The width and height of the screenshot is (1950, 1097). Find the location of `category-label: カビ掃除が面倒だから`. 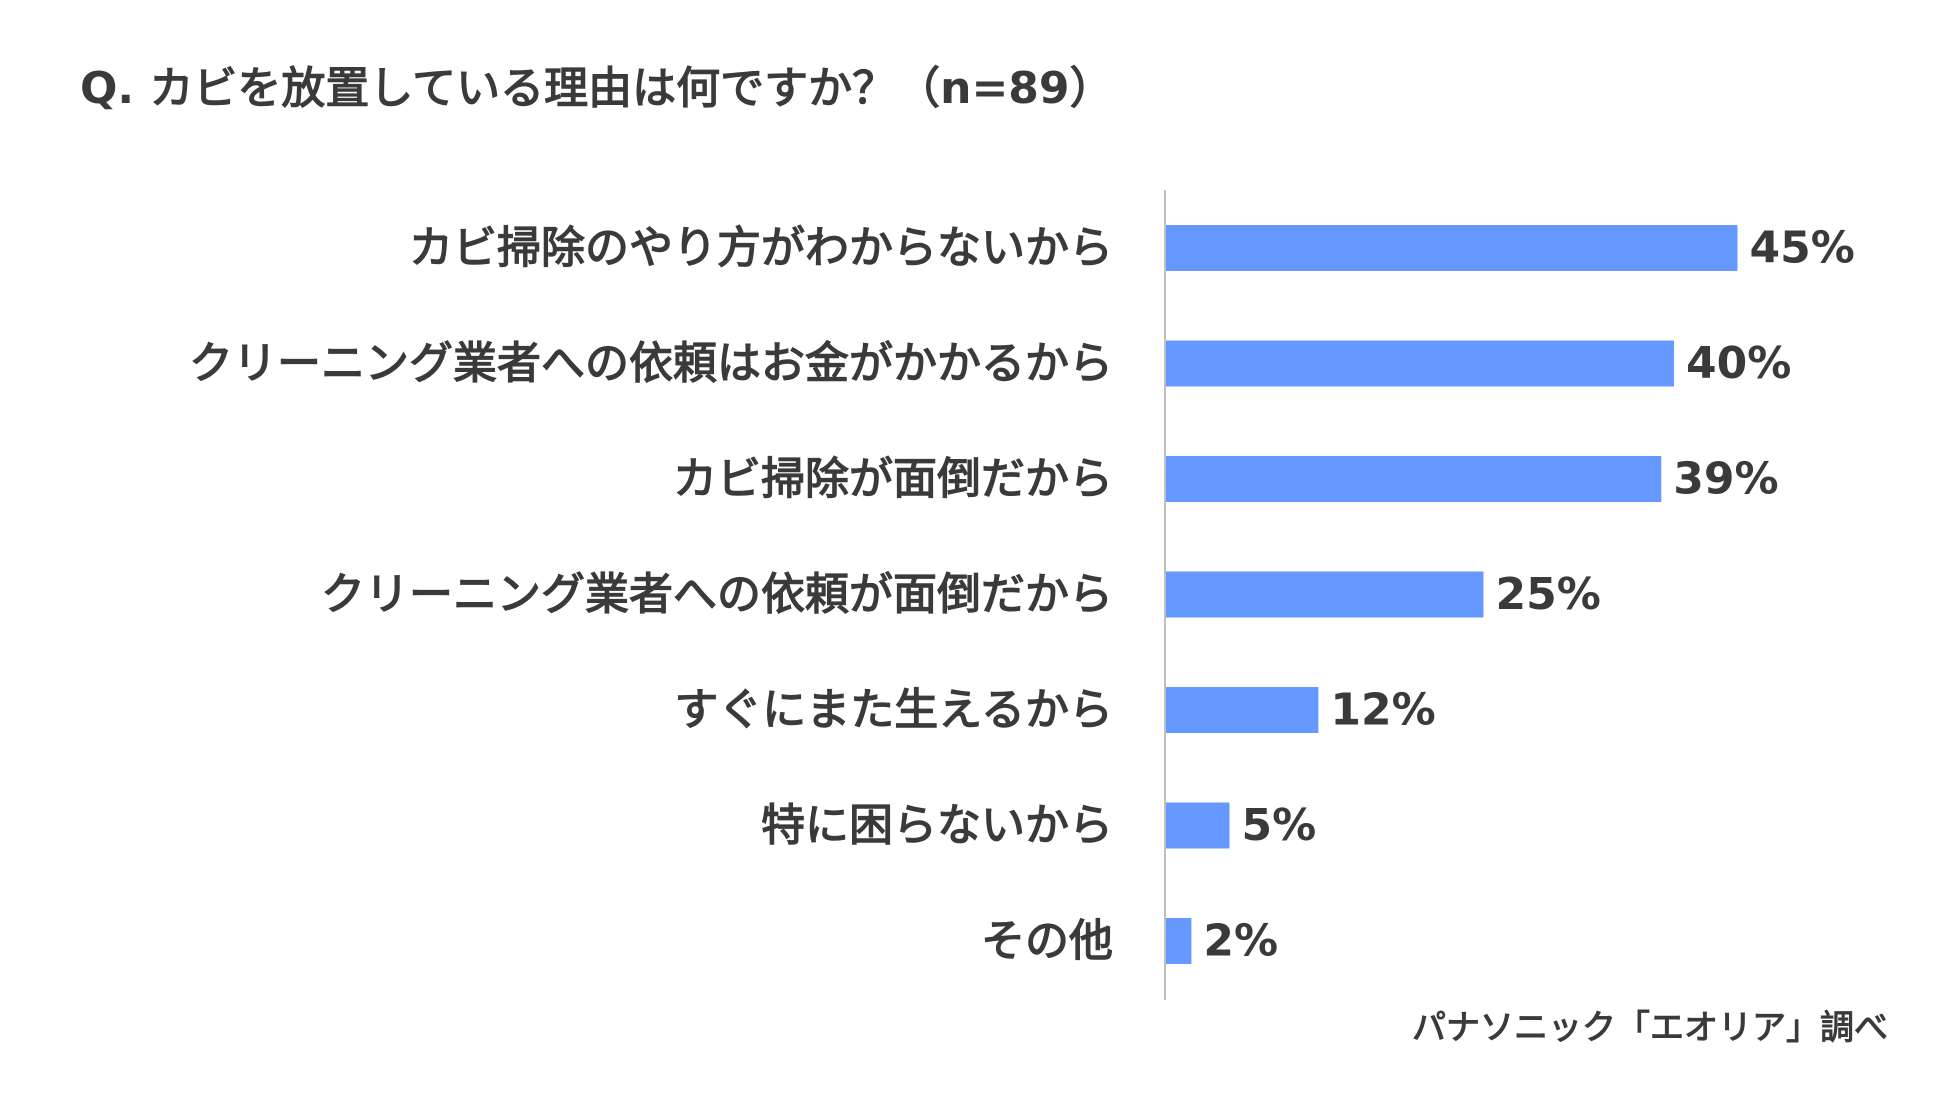

category-label: カビ掃除が面倒だから is located at coordinates (893, 479).